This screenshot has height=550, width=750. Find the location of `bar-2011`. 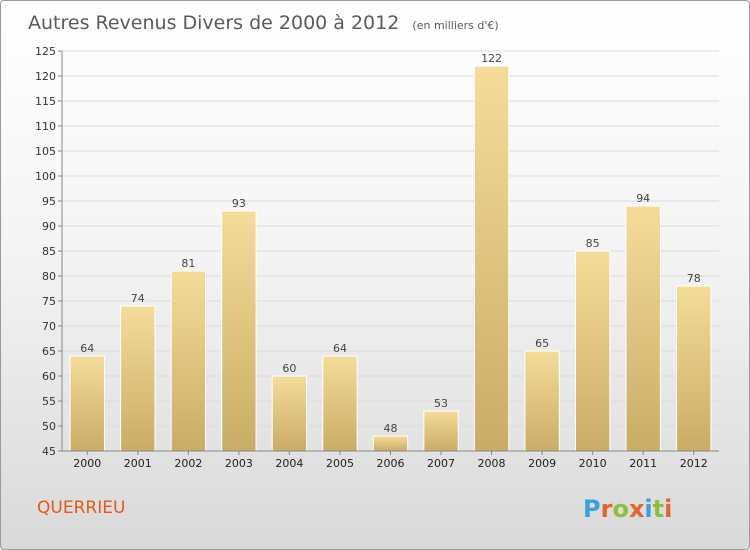

bar-2011 is located at coordinates (643, 328).